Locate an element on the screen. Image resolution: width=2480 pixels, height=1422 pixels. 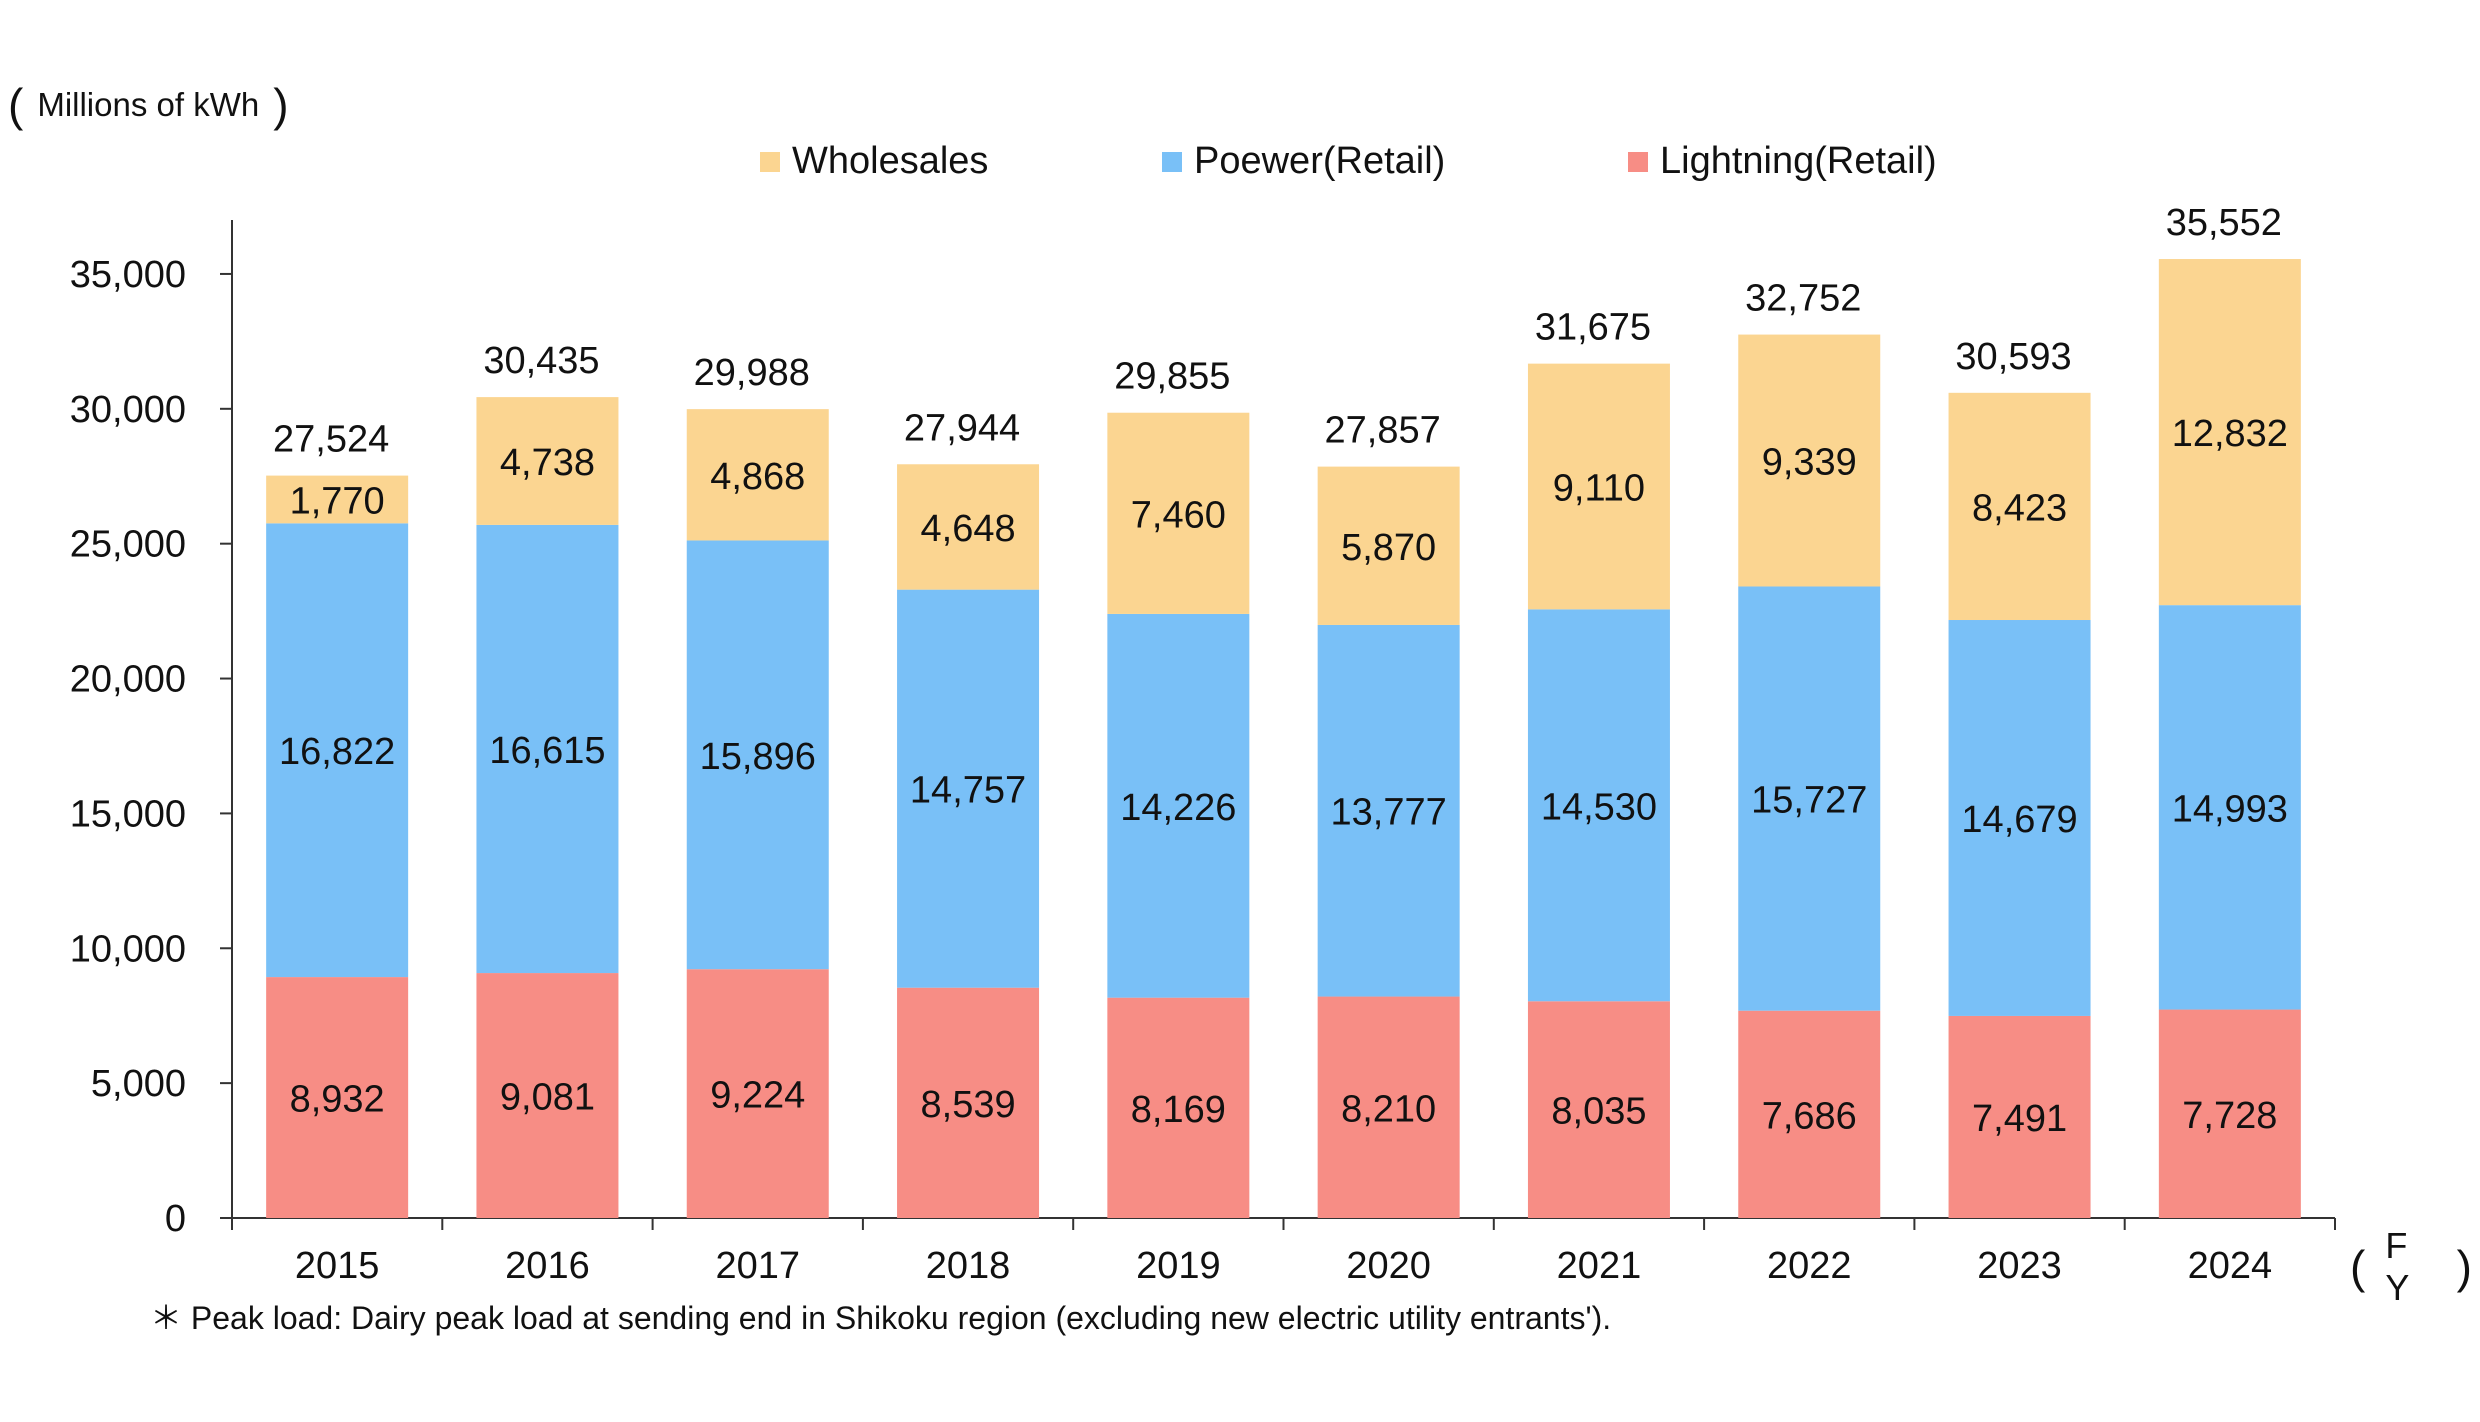
unit-label-text: Millions of kWh is located at coordinates (148, 104).